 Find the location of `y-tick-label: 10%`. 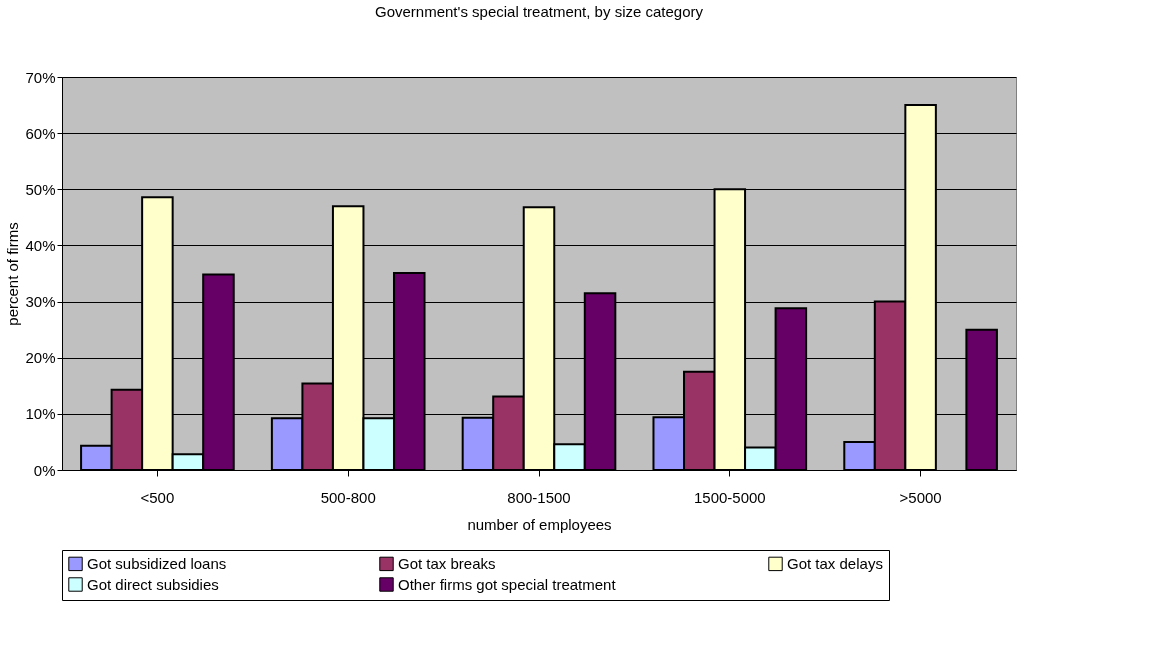

y-tick-label: 10% is located at coordinates (40, 414).